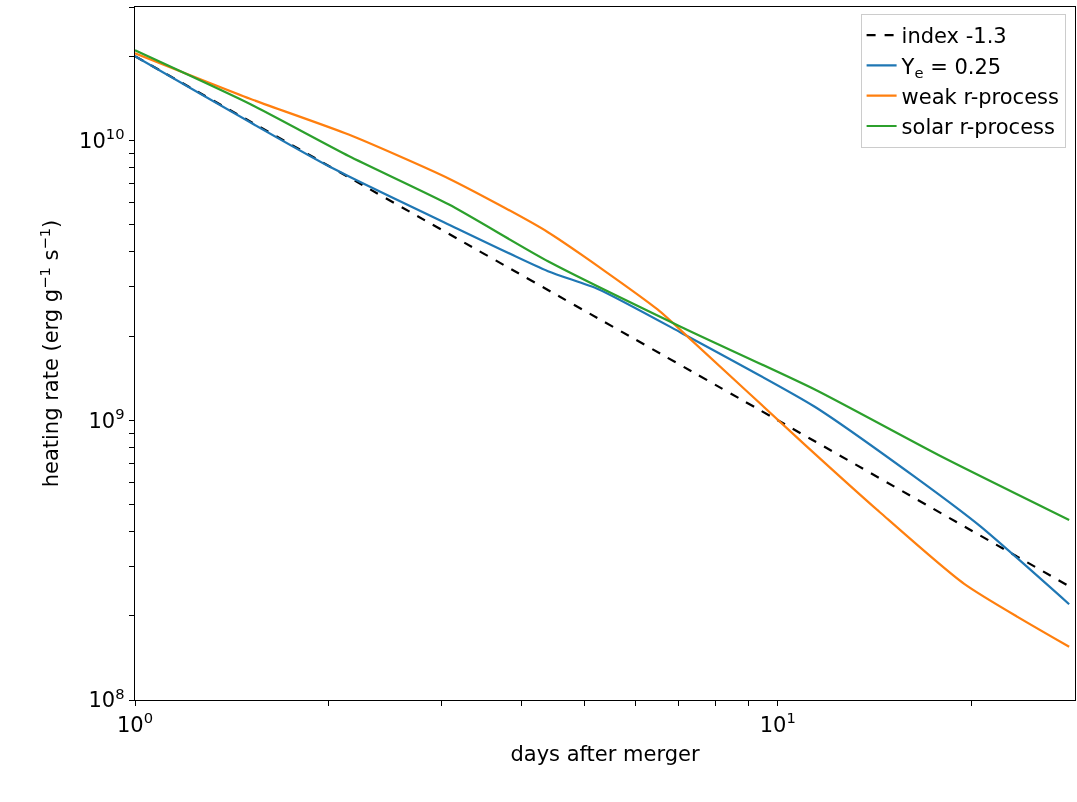 The image size is (1077, 802). I want to click on legend-label: Y$_{e}$ = 0.25, so click(951, 67).